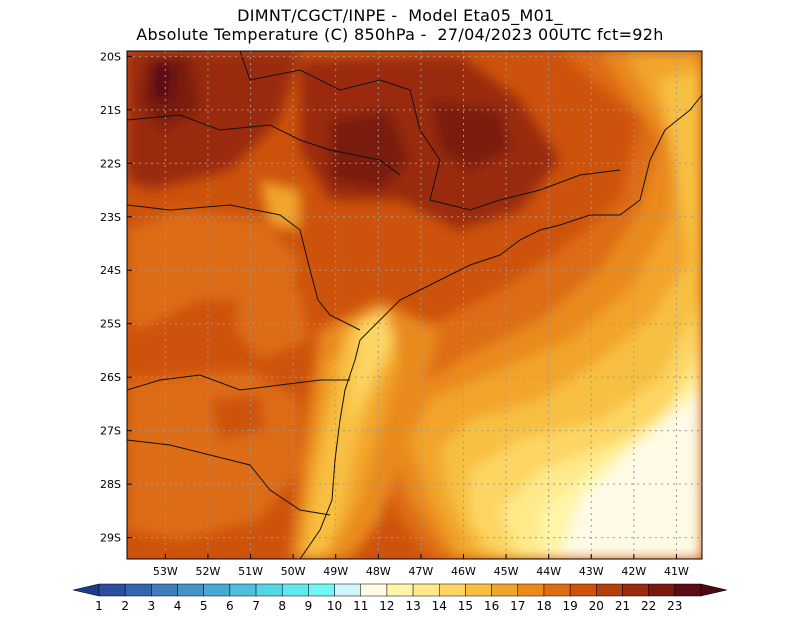  Describe the element at coordinates (125, 606) in the screenshot. I see `colorbar-label: 2` at that location.